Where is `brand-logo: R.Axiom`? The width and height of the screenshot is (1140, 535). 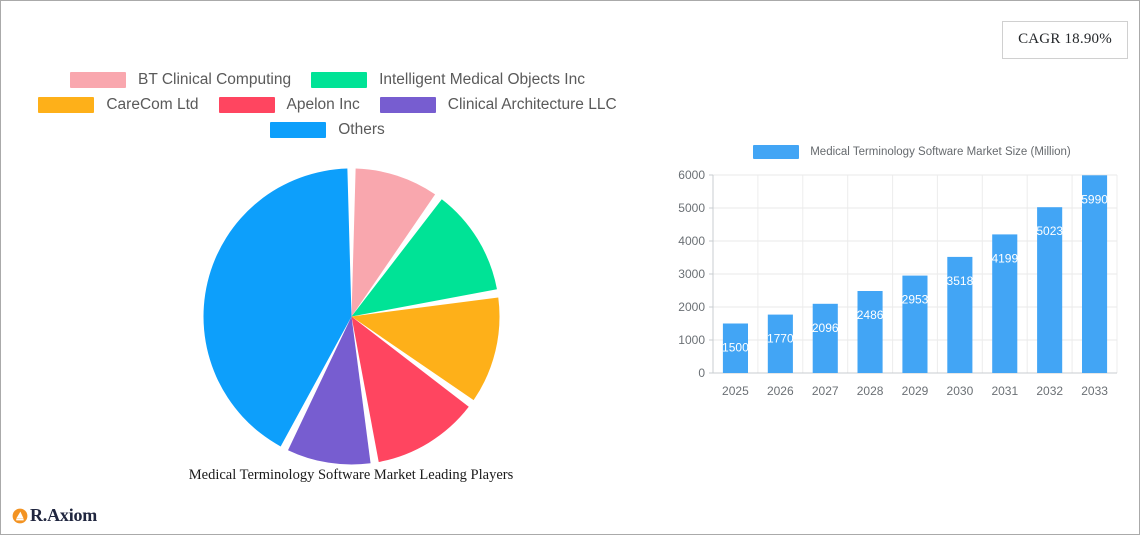 brand-logo: R.Axiom is located at coordinates (54, 515).